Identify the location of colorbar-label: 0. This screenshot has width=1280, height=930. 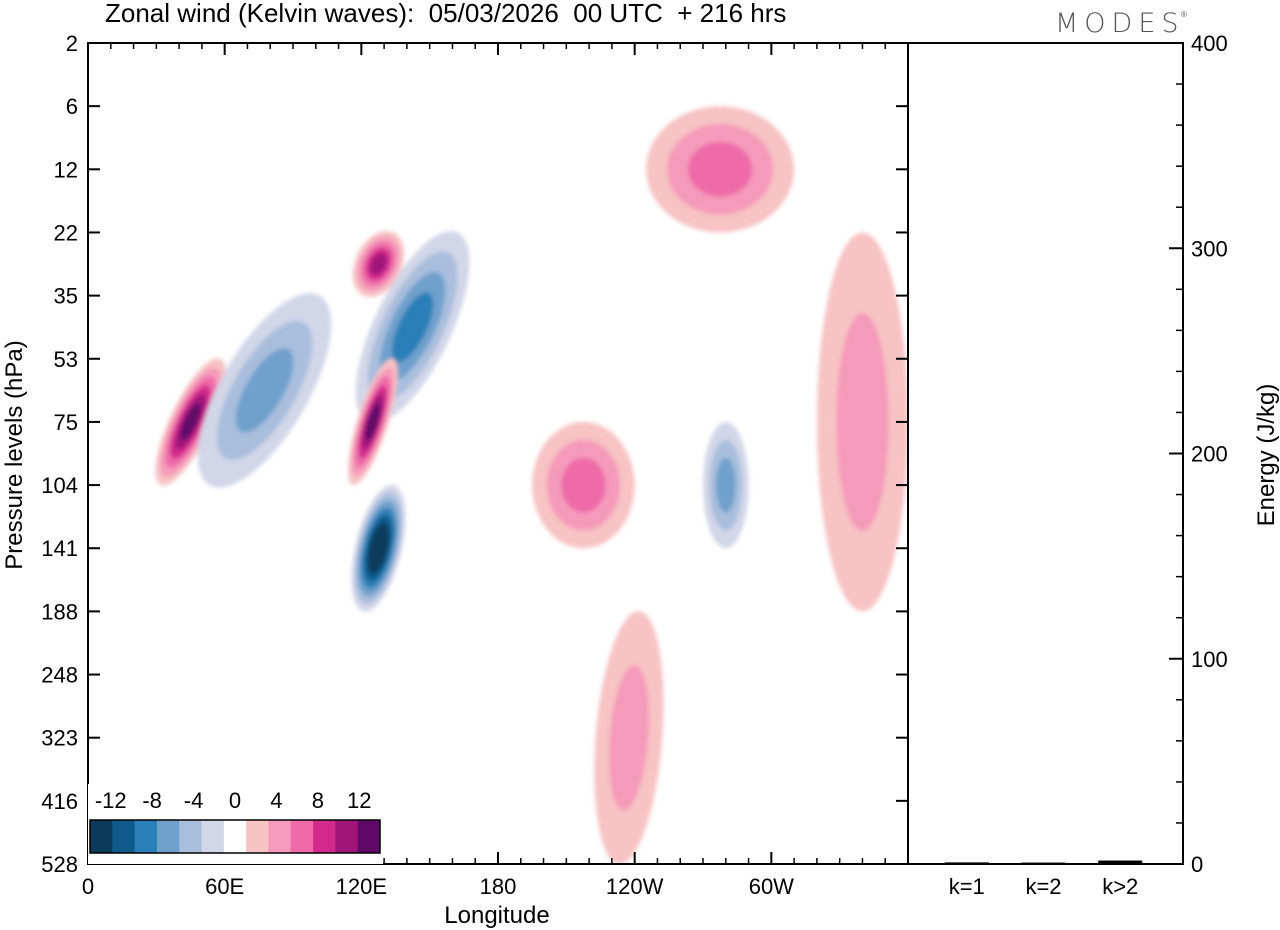
(235, 800).